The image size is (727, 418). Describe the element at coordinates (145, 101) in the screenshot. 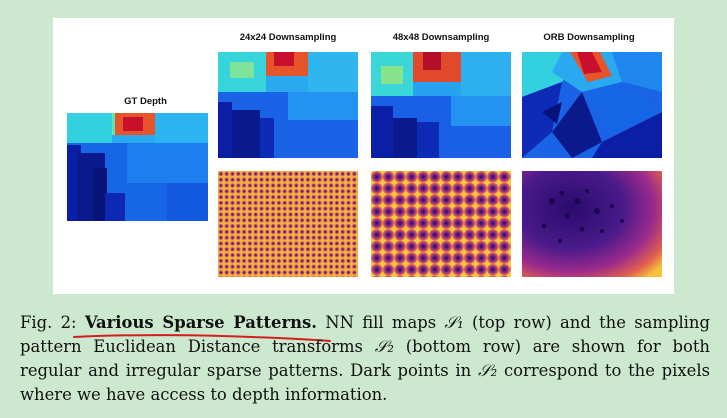

I see `gt-depth-title: GT Depth` at that location.